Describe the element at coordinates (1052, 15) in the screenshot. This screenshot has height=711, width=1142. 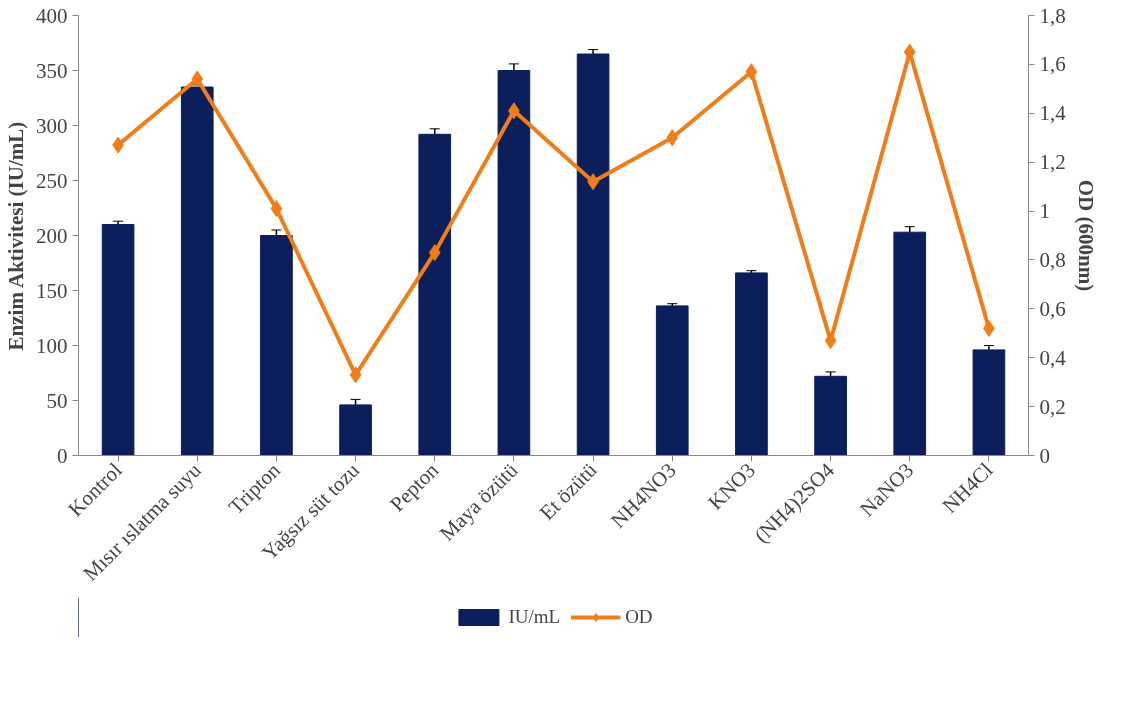
I see `y2-tick-label: 1,8` at that location.